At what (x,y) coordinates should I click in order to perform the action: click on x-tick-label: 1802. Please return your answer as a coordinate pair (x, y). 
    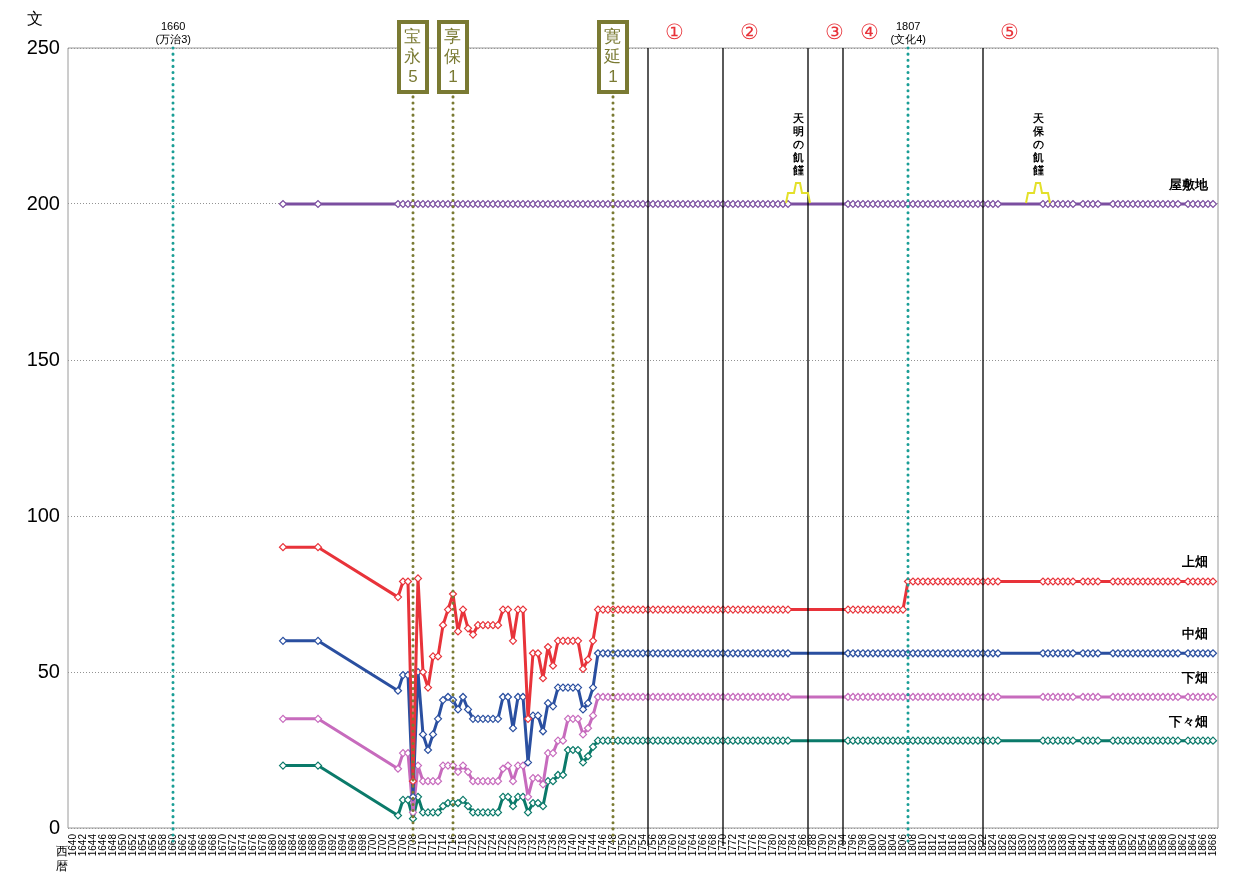
    Looking at the image, I should click on (882, 845).